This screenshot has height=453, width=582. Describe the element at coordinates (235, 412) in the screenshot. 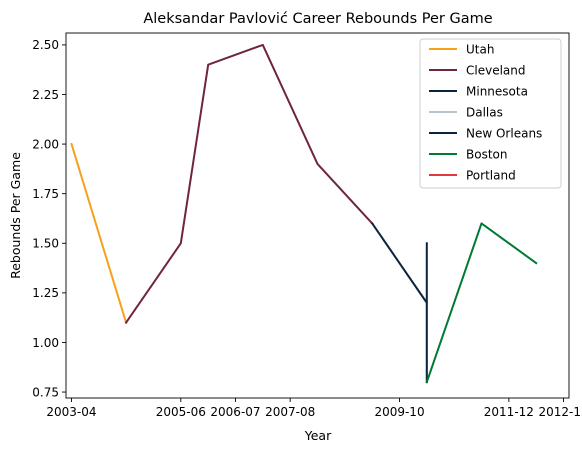

I see `x-tick-label: 2006-07` at that location.